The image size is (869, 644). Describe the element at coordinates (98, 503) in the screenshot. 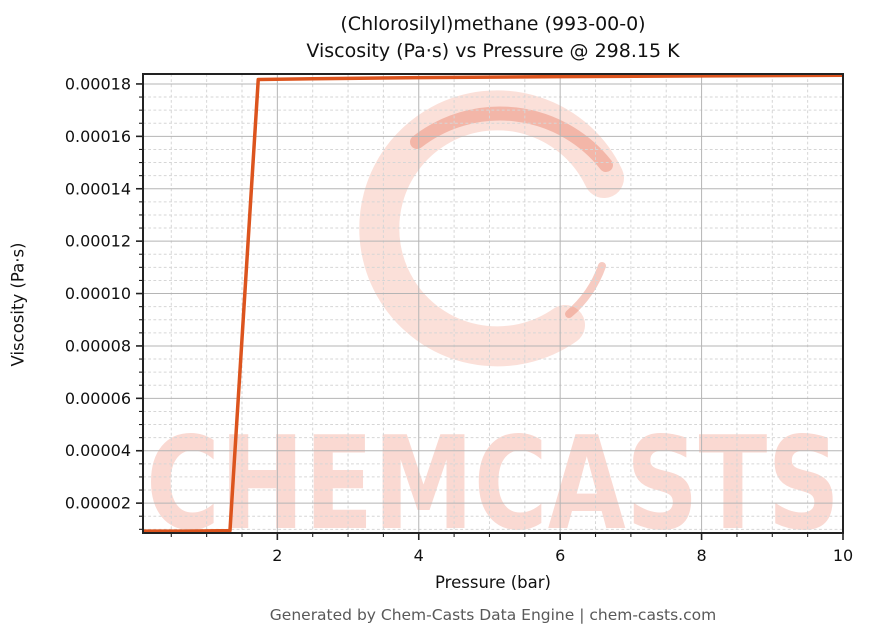

I see `y-tick-label: 0.00002` at that location.